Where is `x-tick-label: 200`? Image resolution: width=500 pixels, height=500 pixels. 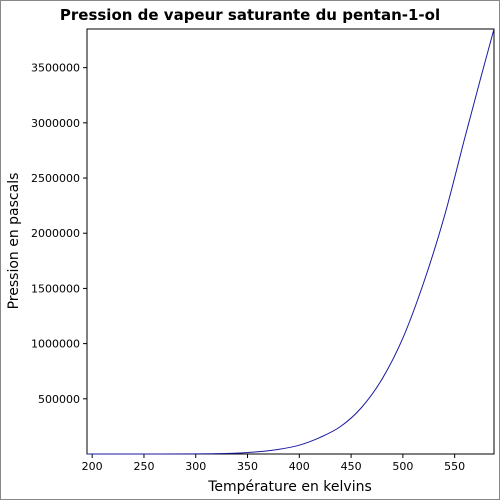
x-tick-label: 200 is located at coordinates (92, 466).